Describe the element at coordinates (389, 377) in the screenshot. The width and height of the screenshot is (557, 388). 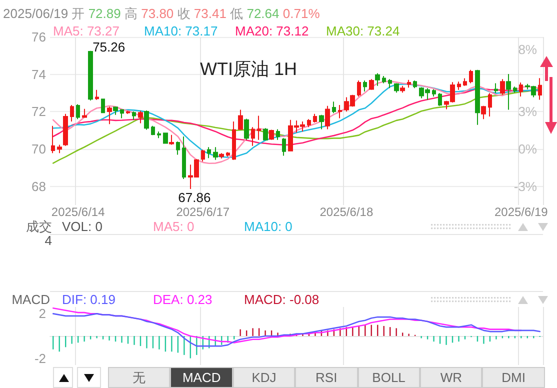
I see `text: BOLL` at that location.